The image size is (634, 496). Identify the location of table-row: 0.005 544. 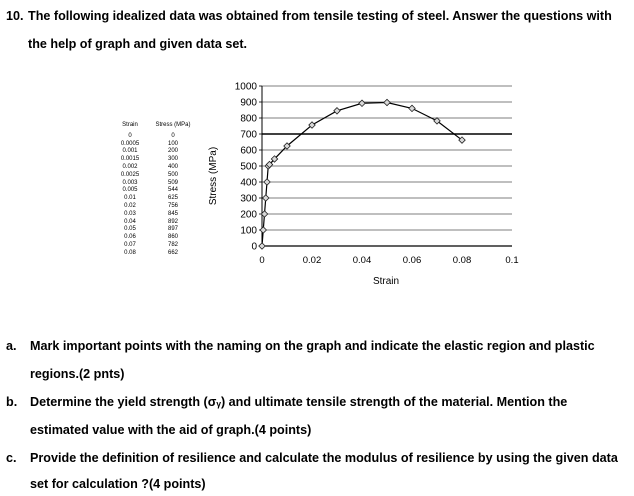
(158, 191).